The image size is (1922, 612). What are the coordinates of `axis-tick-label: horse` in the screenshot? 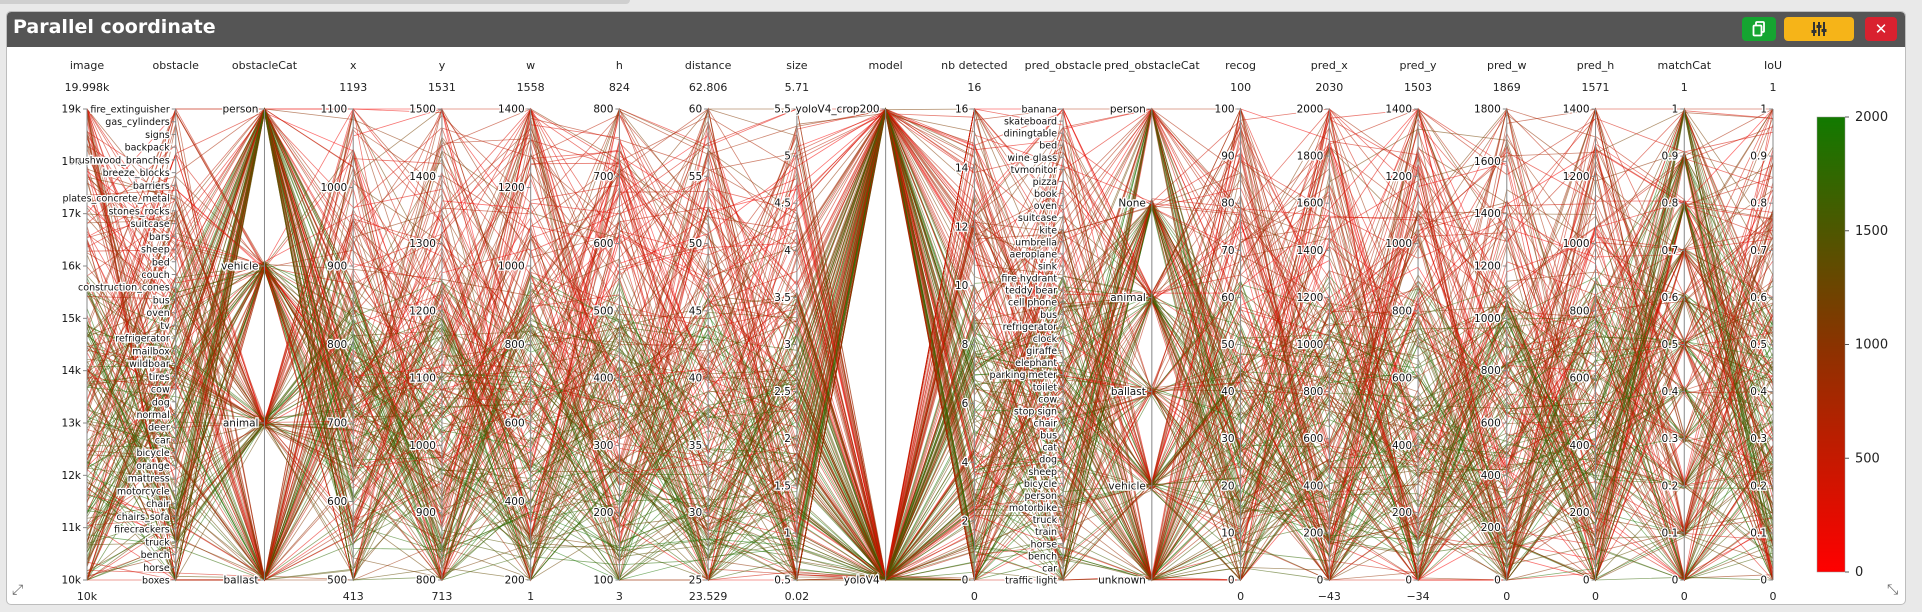 It's located at (156, 568).